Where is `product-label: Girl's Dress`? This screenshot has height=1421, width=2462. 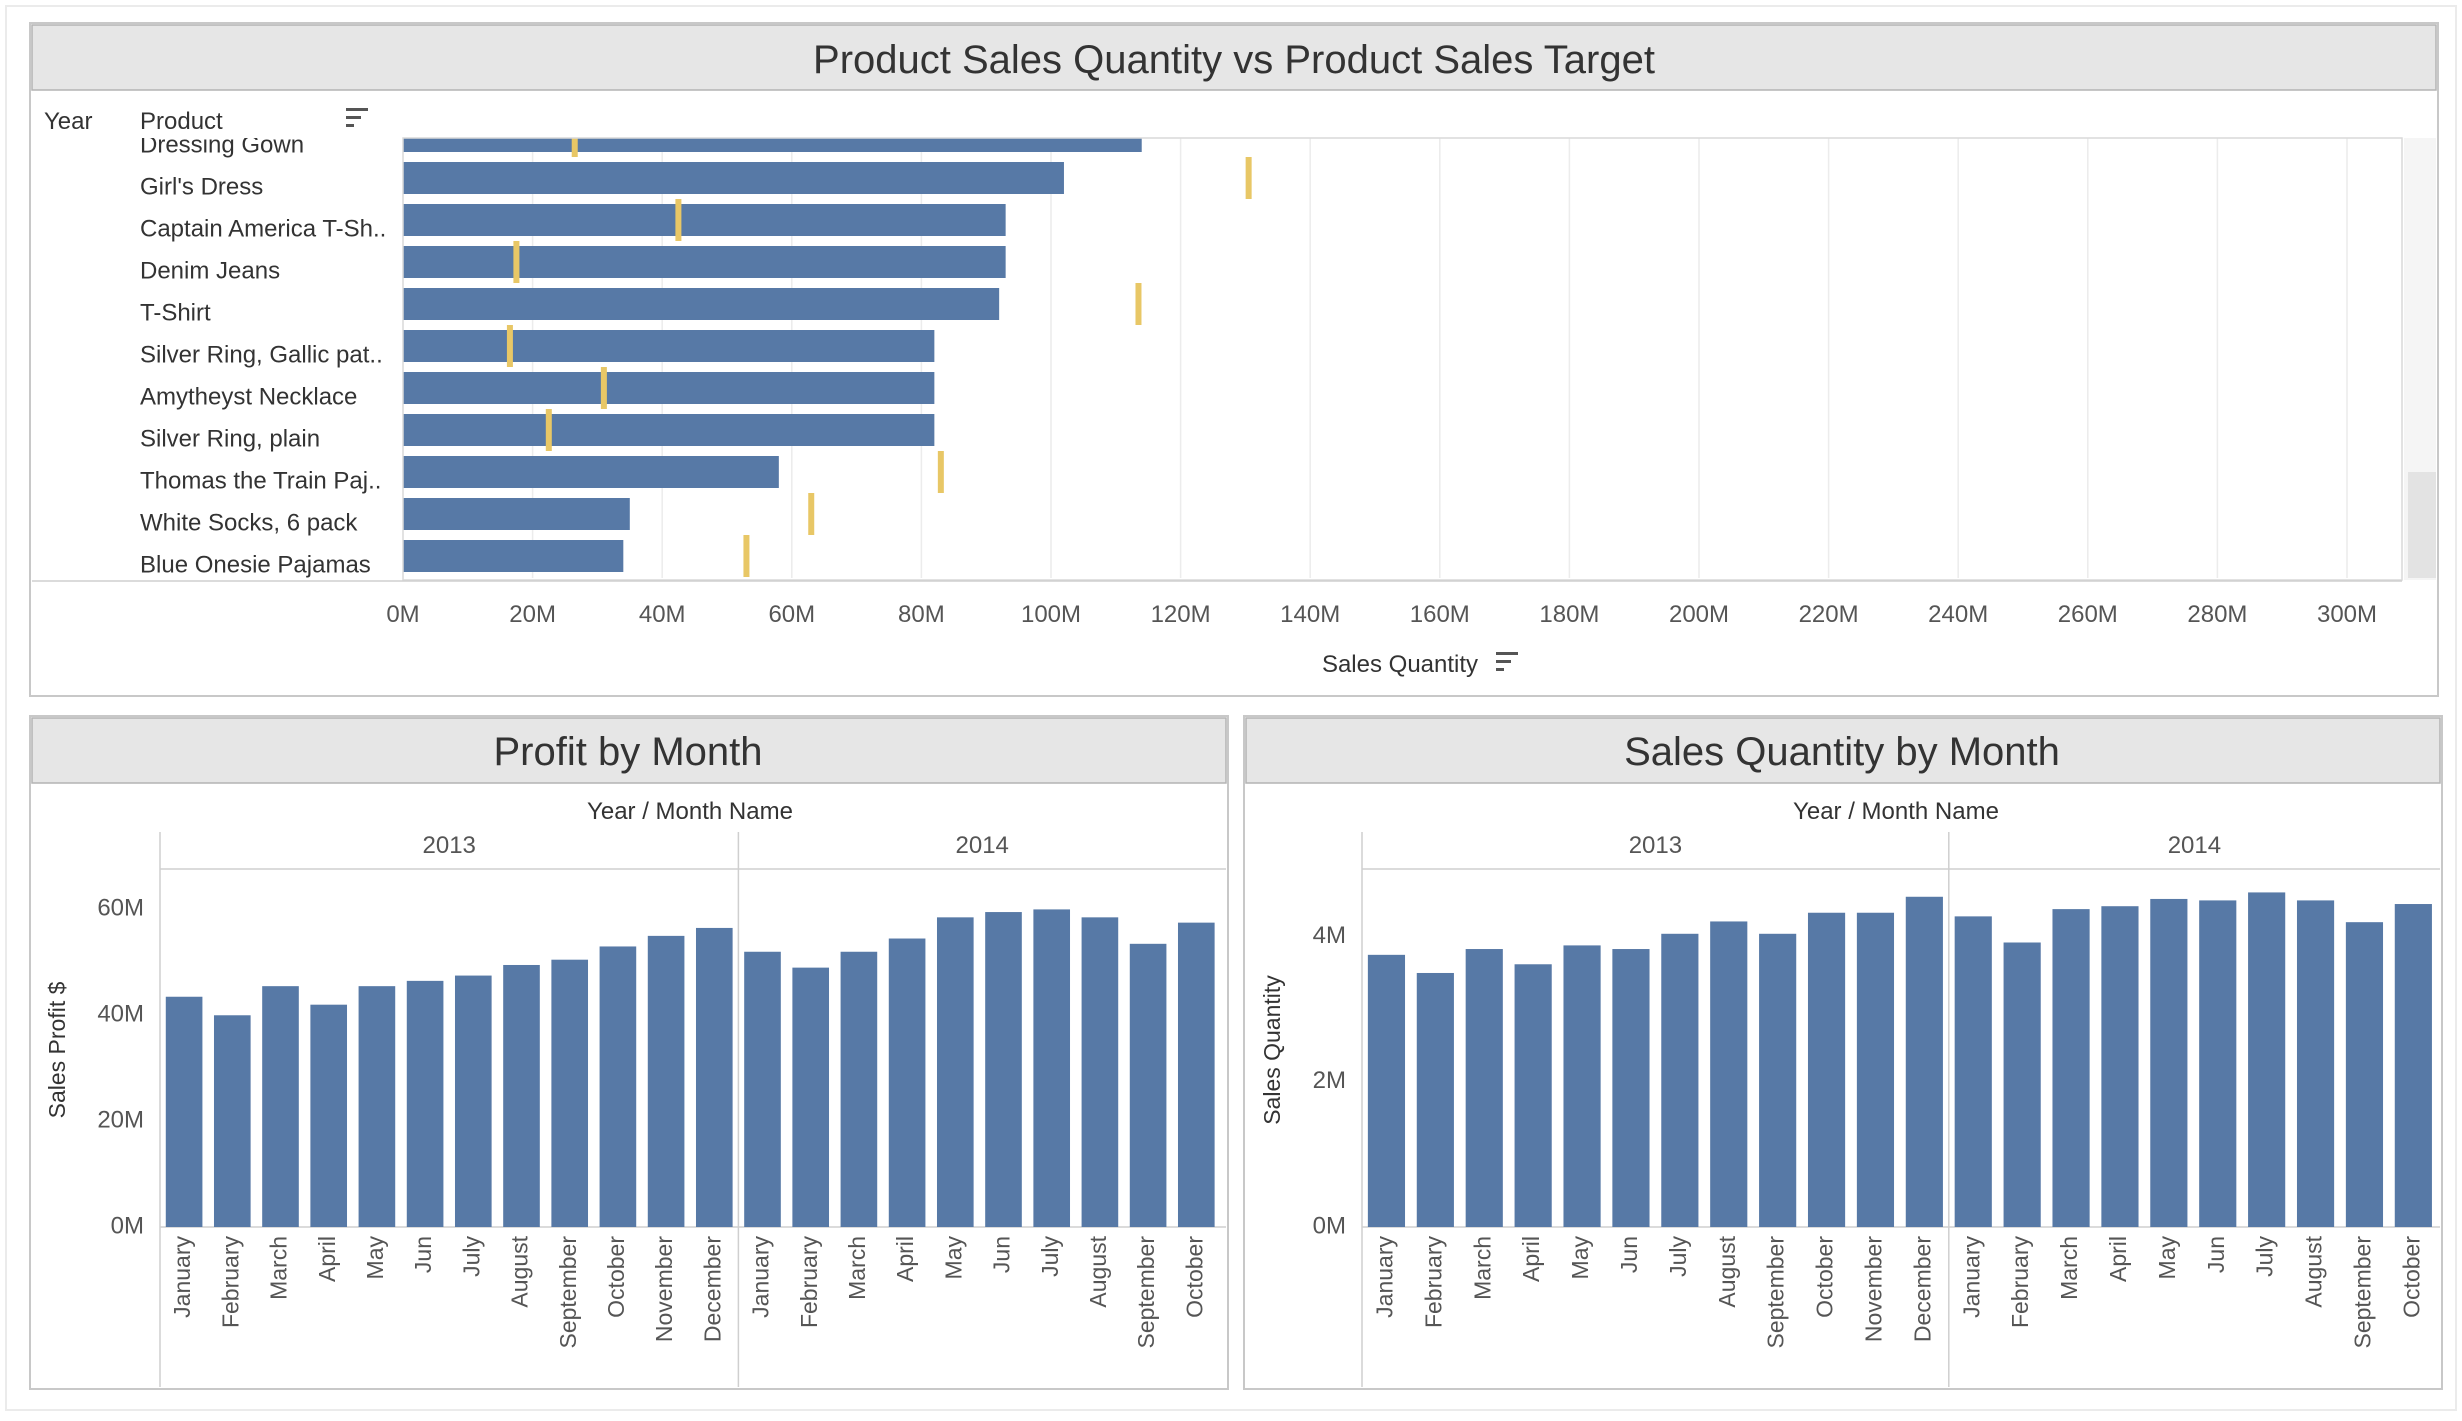 product-label: Girl's Dress is located at coordinates (201, 186).